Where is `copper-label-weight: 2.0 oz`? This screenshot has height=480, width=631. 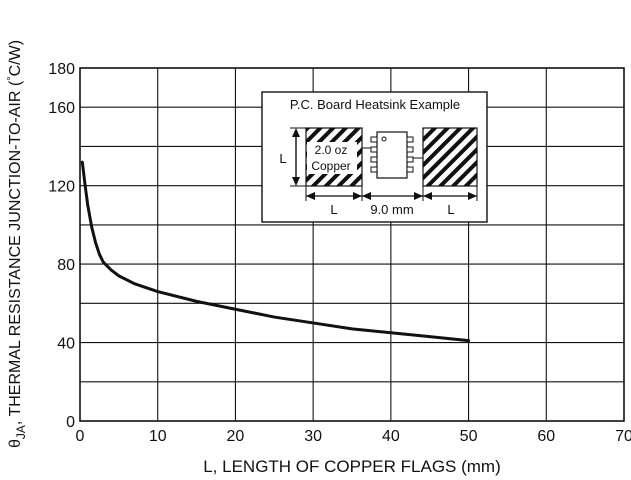
copper-label-weight: 2.0 oz is located at coordinates (331, 150).